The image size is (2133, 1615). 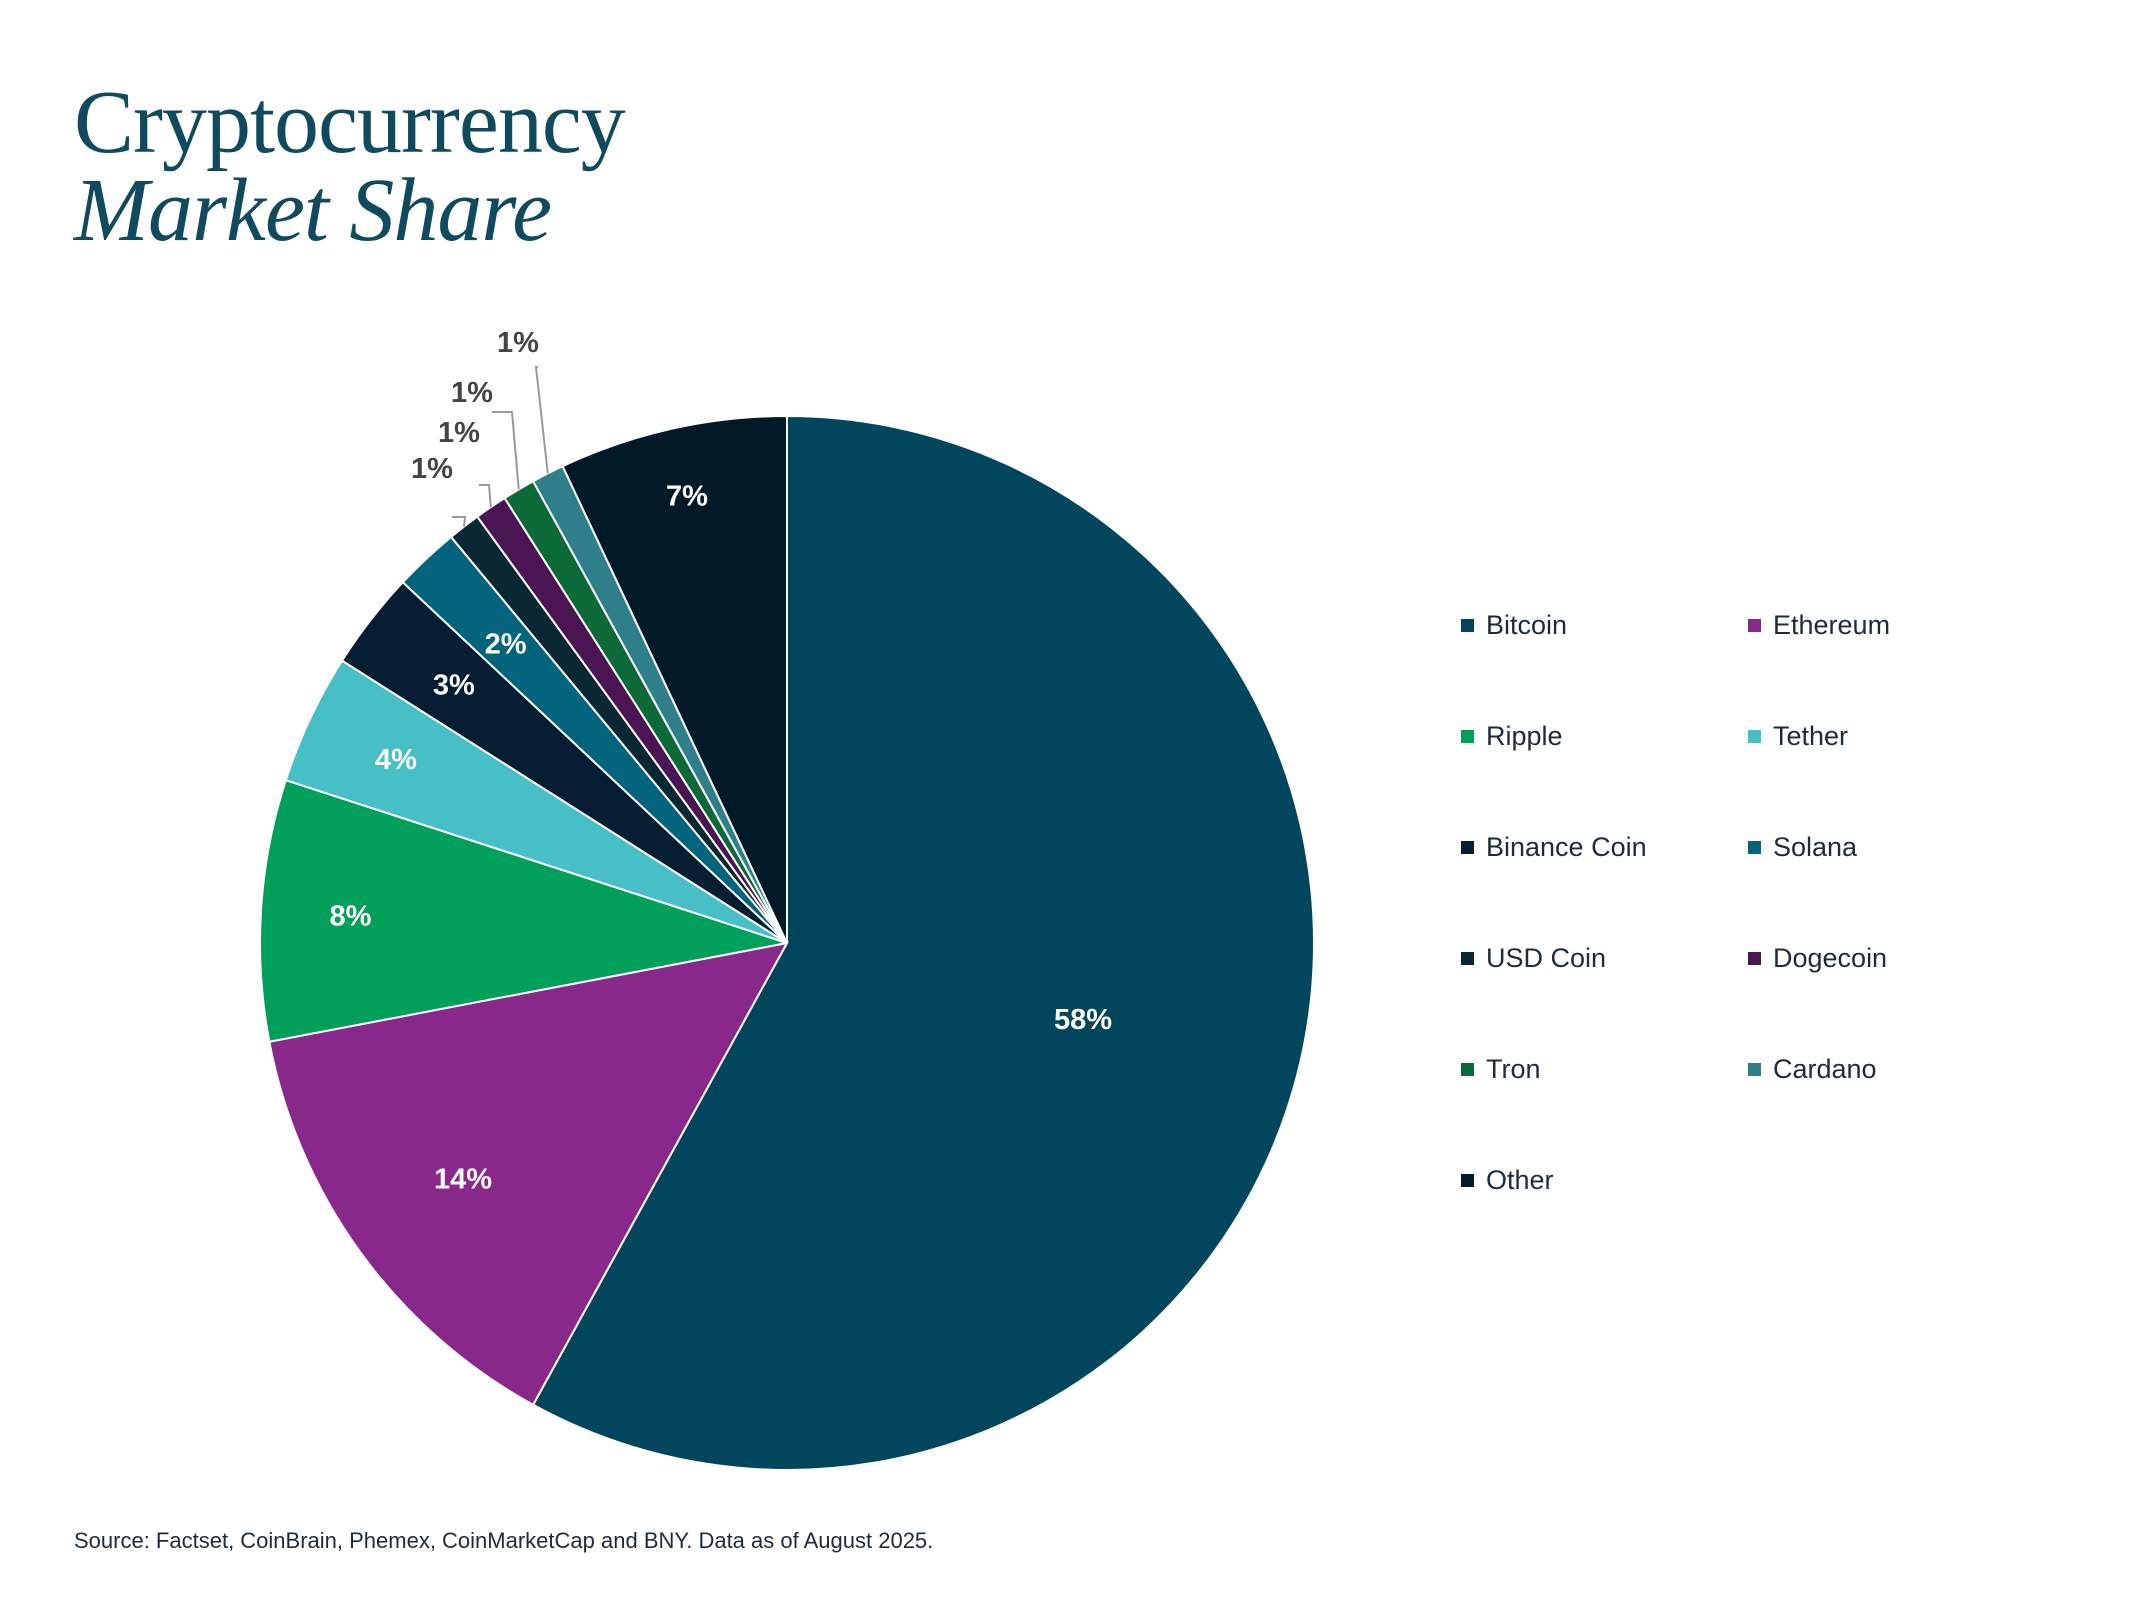 I want to click on title-line-1: Cryptocurrency, so click(x=350, y=122).